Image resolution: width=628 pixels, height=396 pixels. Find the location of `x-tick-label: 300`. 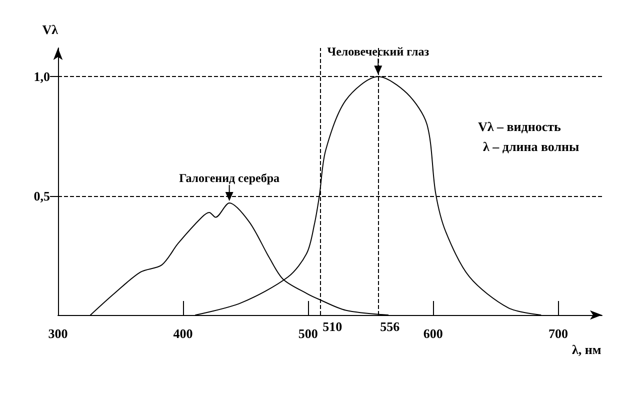

x-tick-label: 300 is located at coordinates (58, 333).